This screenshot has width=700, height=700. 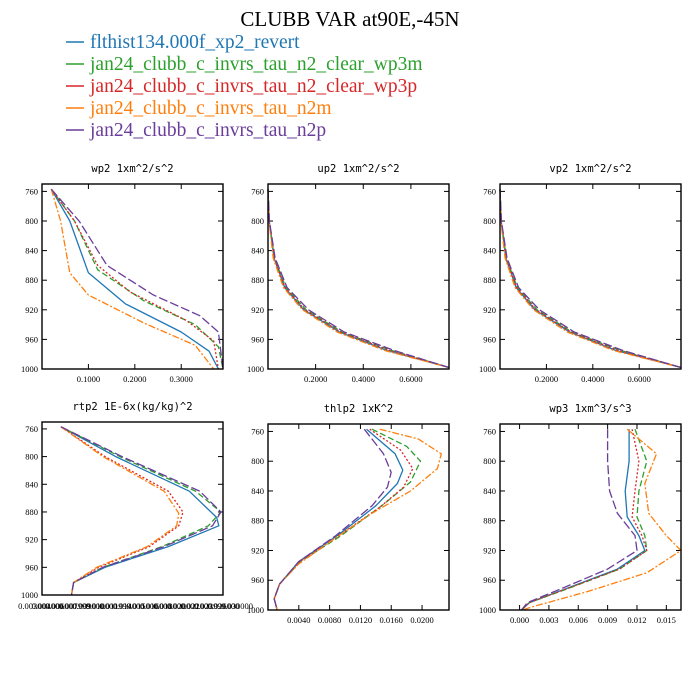 I want to click on chart-title: wp3 1xm^3/s^3, so click(x=590, y=409).